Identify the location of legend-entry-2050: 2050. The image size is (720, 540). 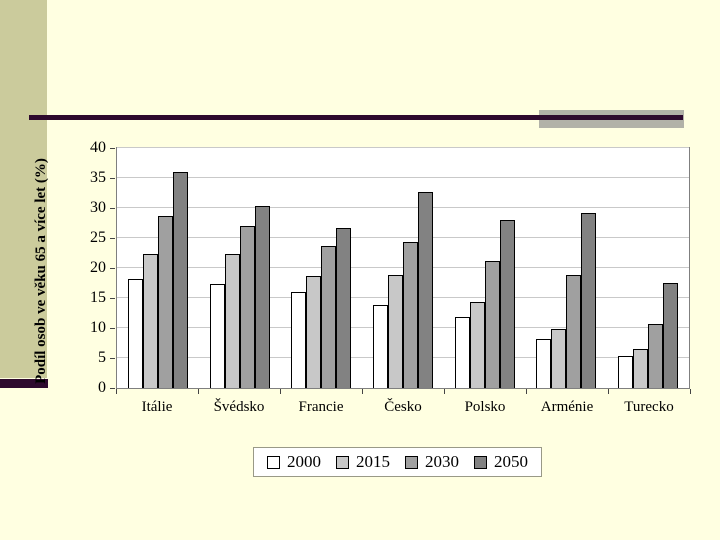
(501, 462).